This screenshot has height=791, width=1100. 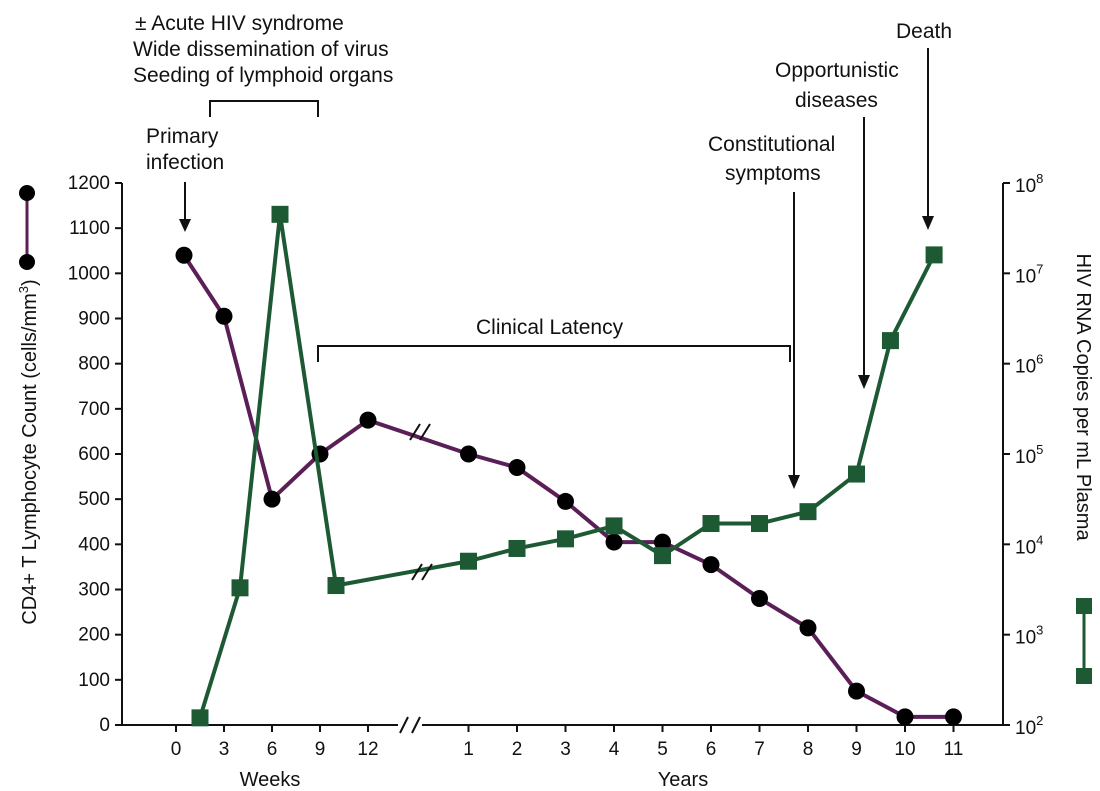 What do you see at coordinates (773, 173) in the screenshot?
I see `constitutional-symptoms-label-2: symptoms` at bounding box center [773, 173].